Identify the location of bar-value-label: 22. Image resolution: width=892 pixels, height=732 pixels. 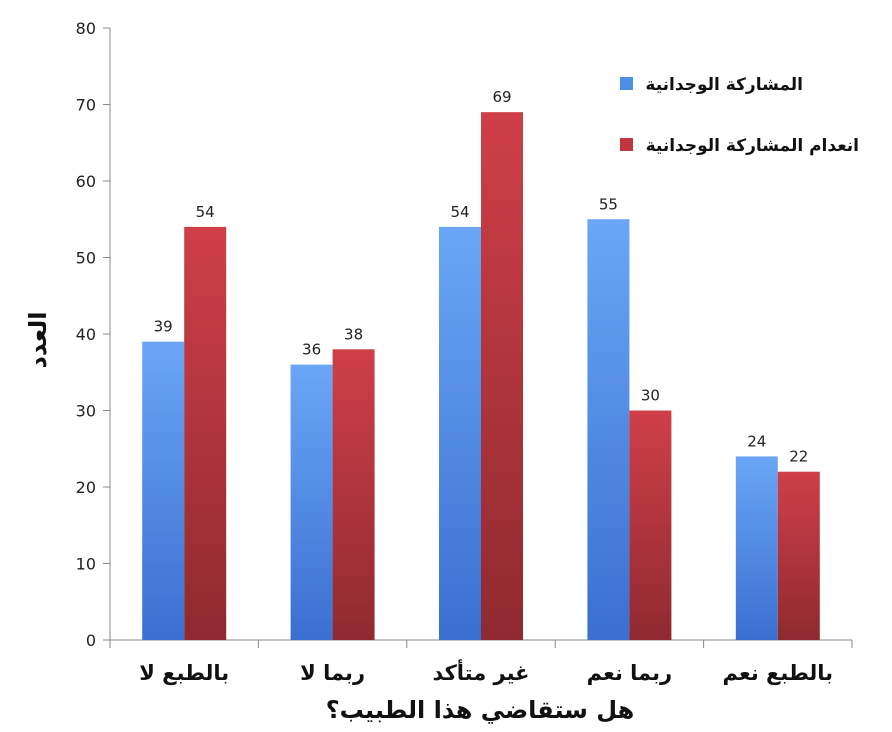
(798, 457).